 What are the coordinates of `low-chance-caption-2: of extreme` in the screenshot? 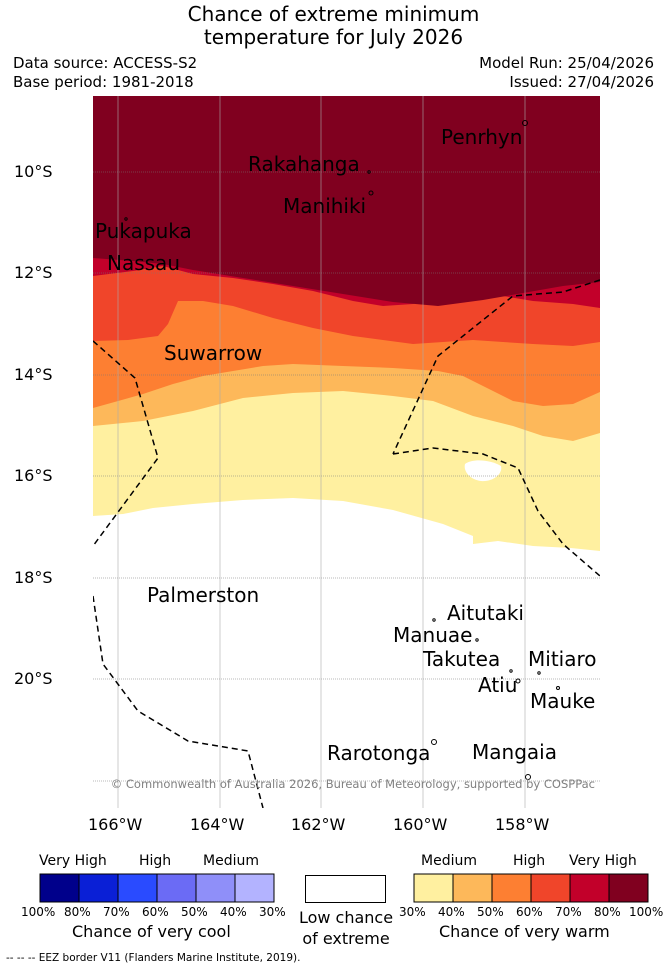 It's located at (346, 938).